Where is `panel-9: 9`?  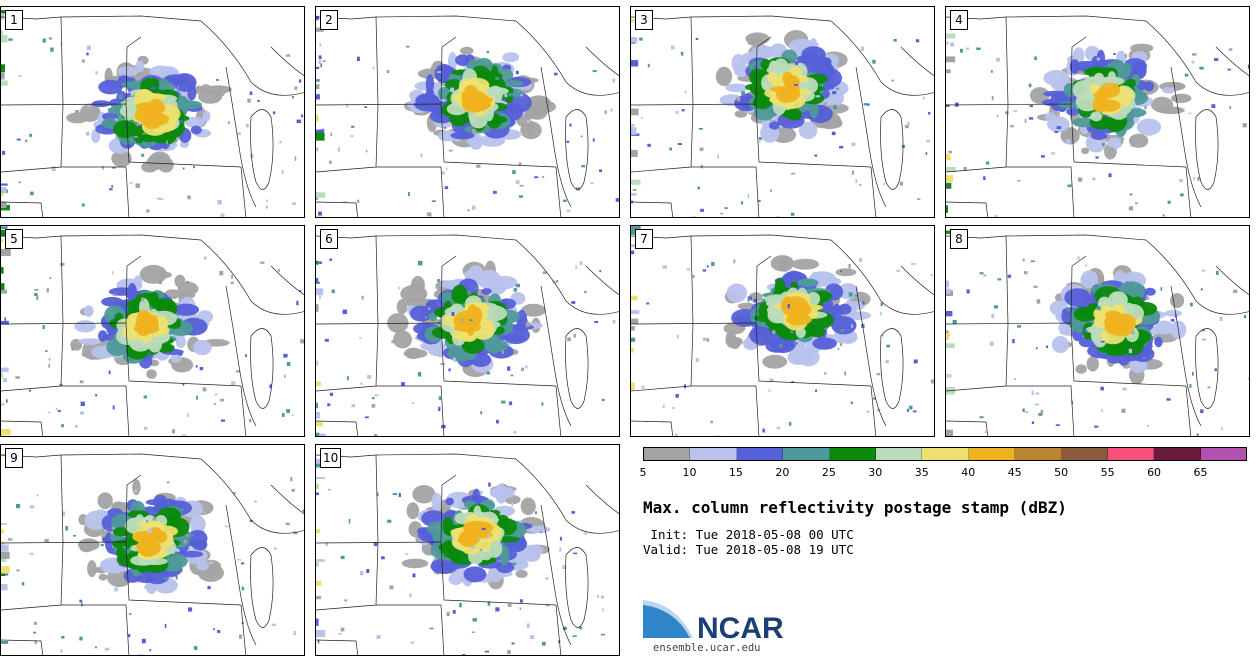 panel-9: 9 is located at coordinates (152, 550).